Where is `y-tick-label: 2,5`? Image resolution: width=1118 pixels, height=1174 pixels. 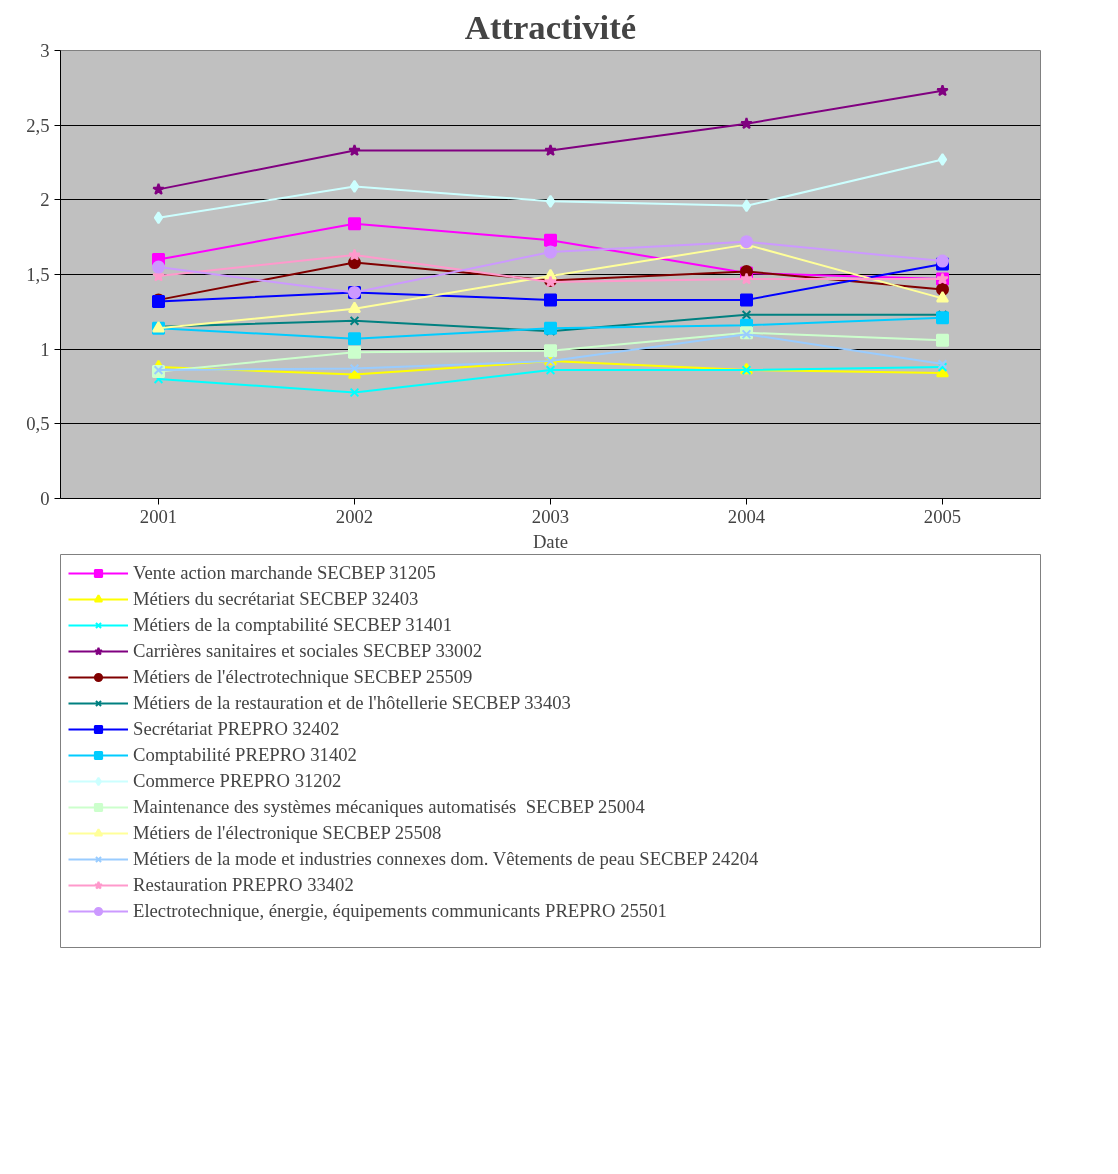 y-tick-label: 2,5 is located at coordinates (38, 125).